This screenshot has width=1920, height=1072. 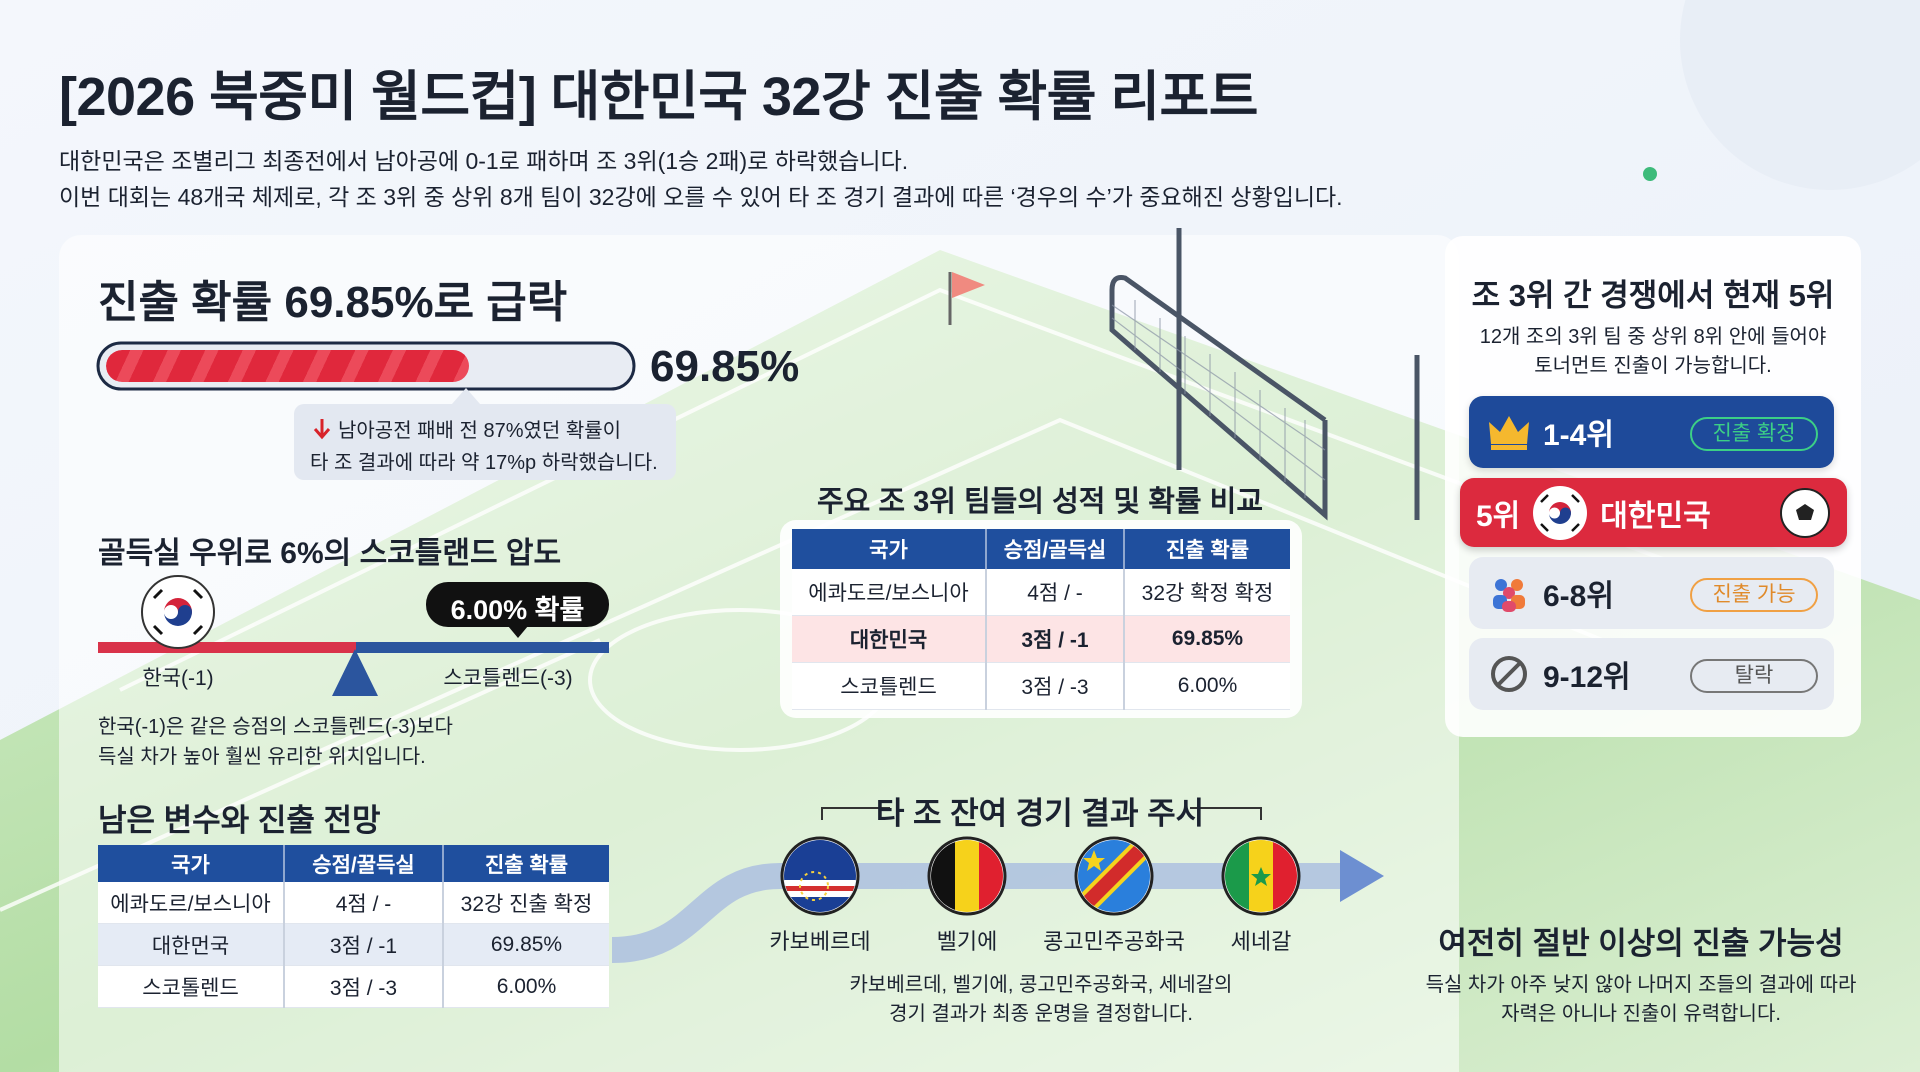 What do you see at coordinates (1041, 985) in the screenshot?
I see `description-line: 카보베르데, 벨기에, 콩고민주공화국, 세네갈의` at bounding box center [1041, 985].